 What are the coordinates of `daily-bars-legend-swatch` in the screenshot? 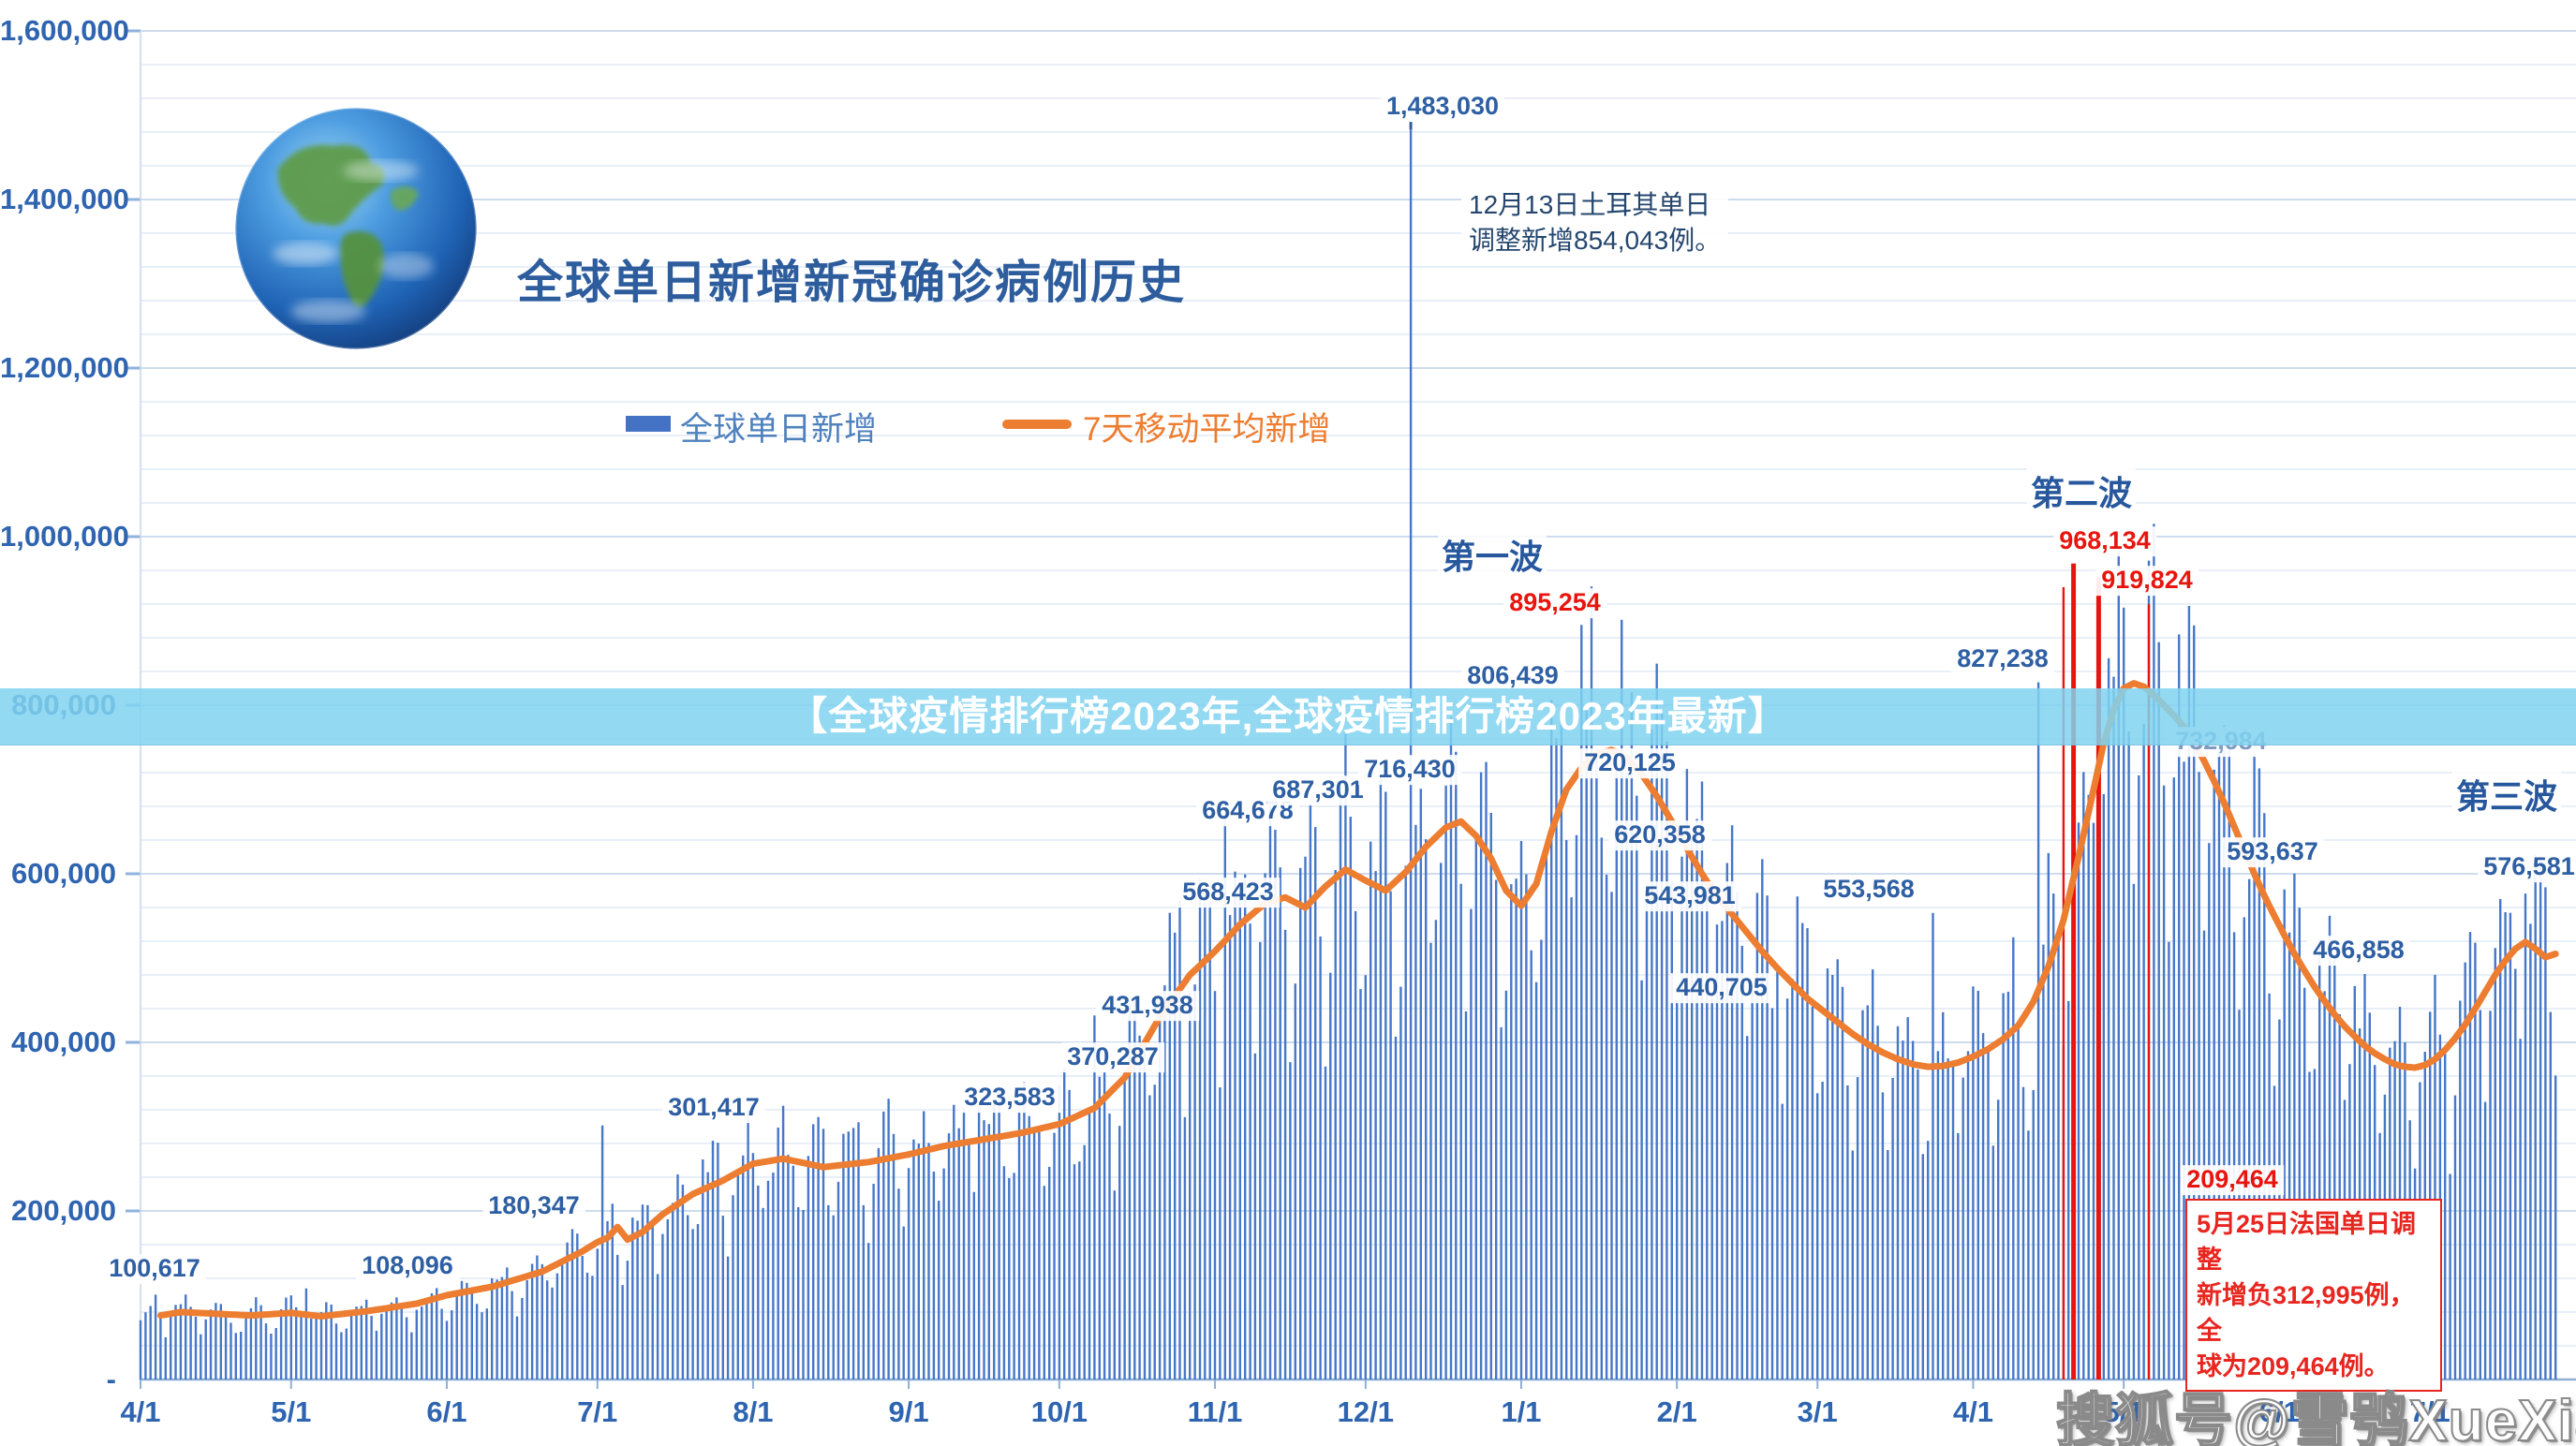 It's located at (648, 424).